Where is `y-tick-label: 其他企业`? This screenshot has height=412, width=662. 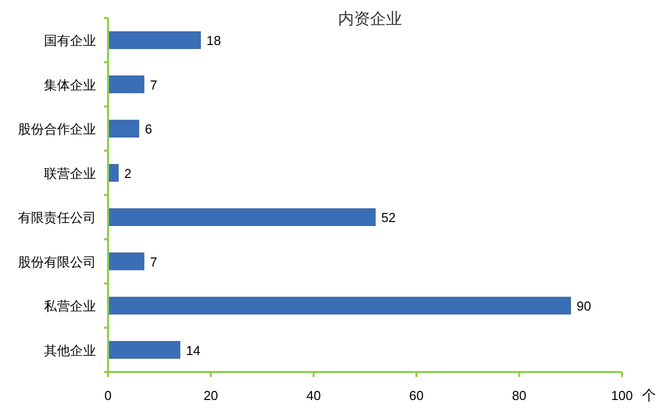
y-tick-label: 其他企业 is located at coordinates (70, 350).